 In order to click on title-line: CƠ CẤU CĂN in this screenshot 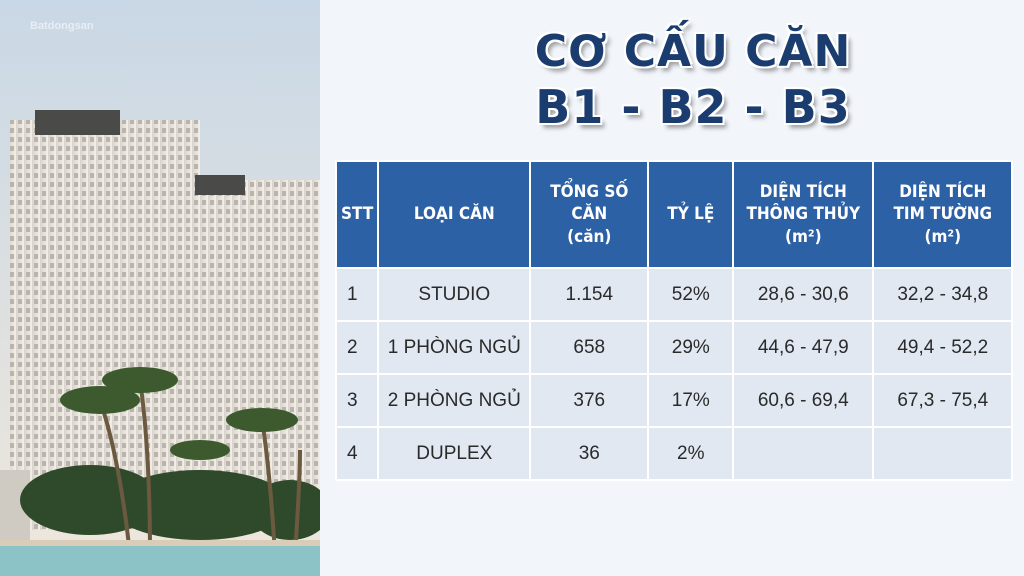, I will do `click(693, 51)`.